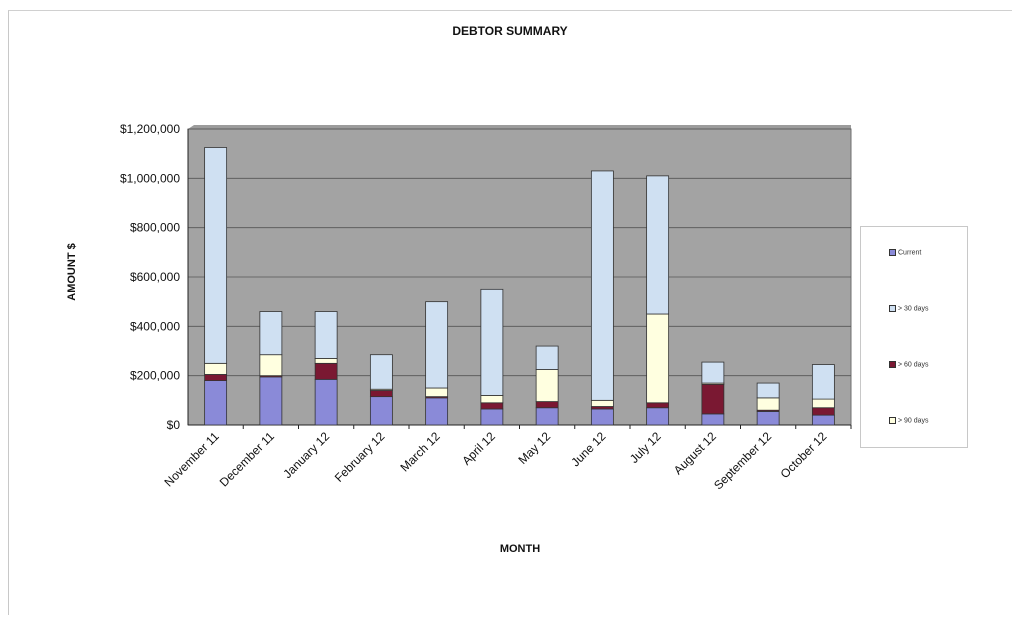  What do you see at coordinates (174, 425) in the screenshot?
I see `y-tick-label: $0` at bounding box center [174, 425].